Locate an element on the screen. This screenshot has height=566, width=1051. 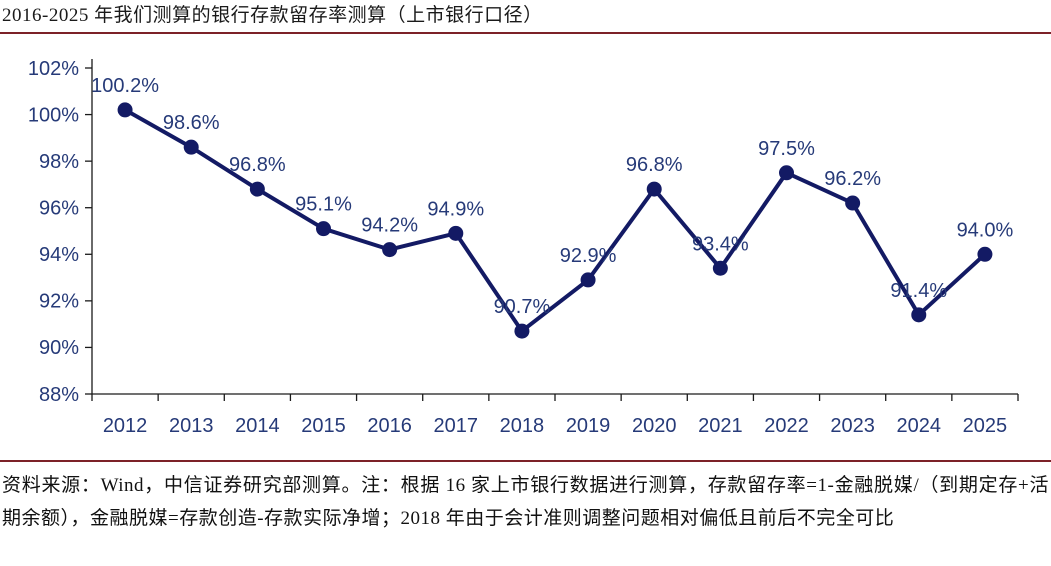
chart-title: 2016-2025 年我们测算的银行存款留存率测算（上市银行口径） is located at coordinates (272, 15).